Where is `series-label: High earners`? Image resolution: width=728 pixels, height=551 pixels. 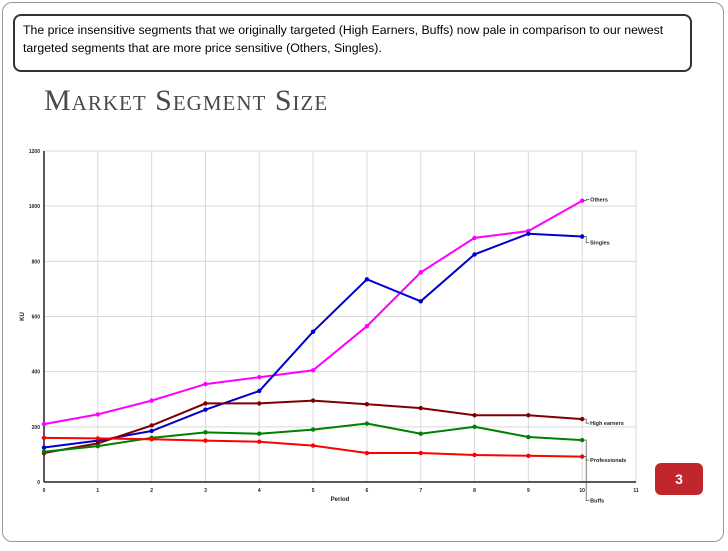 series-label: High earners is located at coordinates (607, 424).